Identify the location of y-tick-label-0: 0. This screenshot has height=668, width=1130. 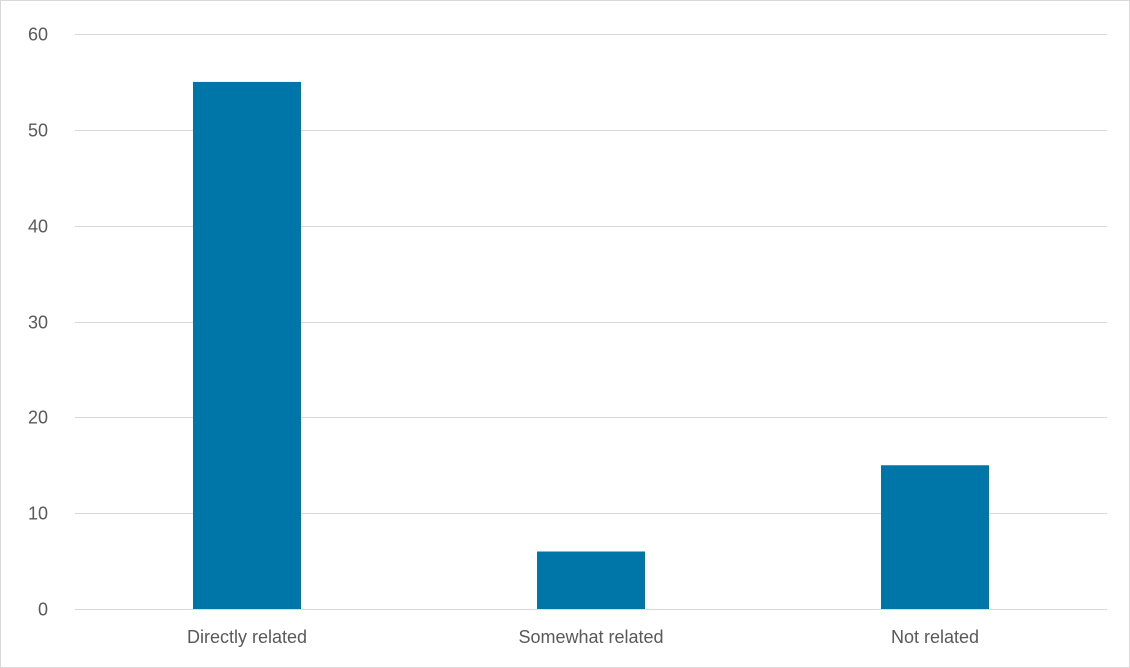
(43, 610).